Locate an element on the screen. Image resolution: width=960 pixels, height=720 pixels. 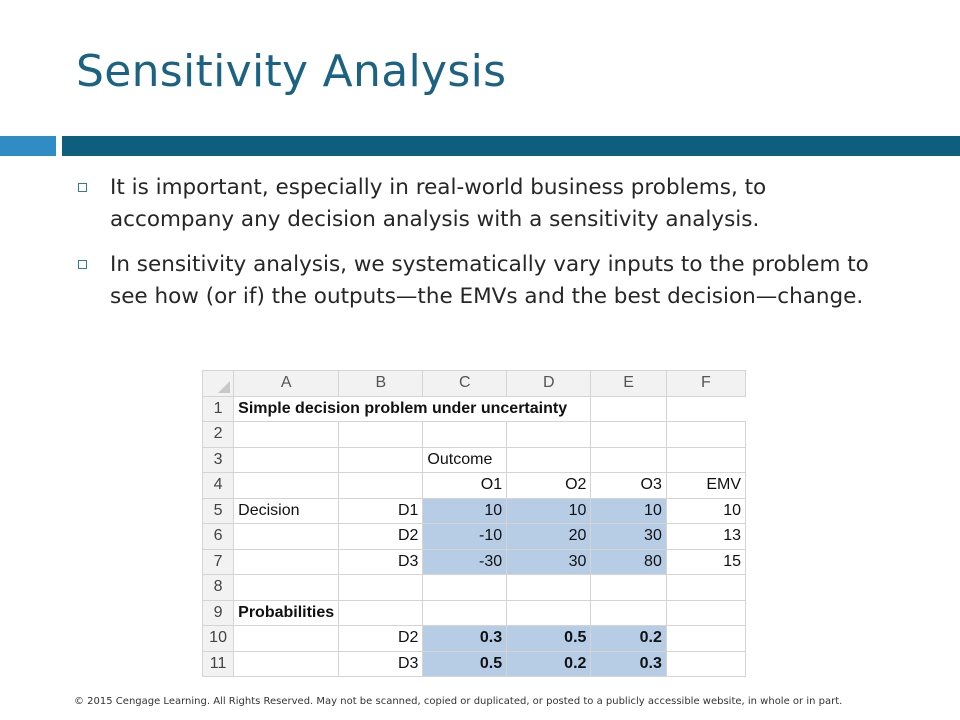
table-row: 4 O1 O2 O3 EMV is located at coordinates (474, 485).